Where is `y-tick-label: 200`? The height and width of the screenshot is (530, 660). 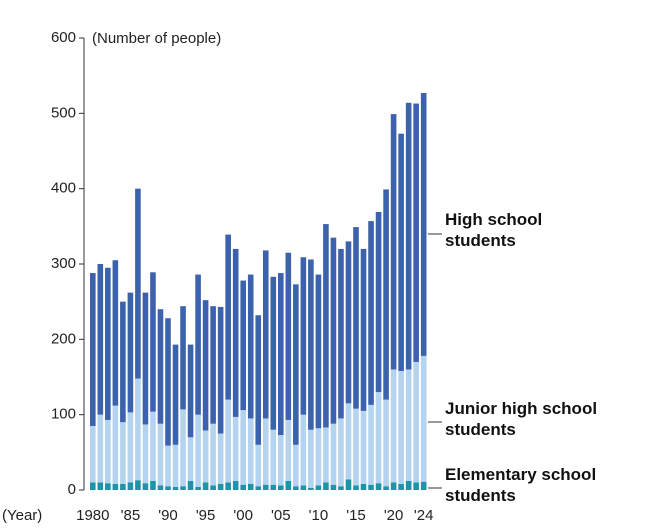
y-tick-label: 200 is located at coordinates (63, 338).